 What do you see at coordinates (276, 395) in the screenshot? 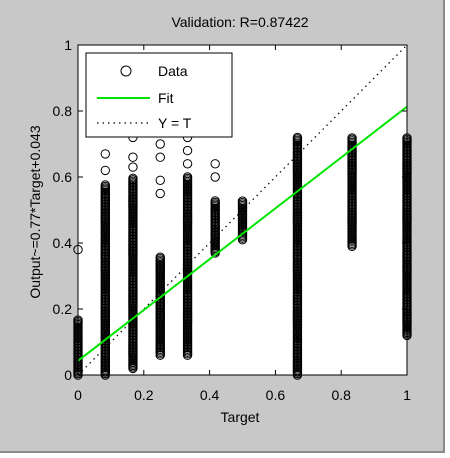
I see `x-tick-label: 0.6` at bounding box center [276, 395].